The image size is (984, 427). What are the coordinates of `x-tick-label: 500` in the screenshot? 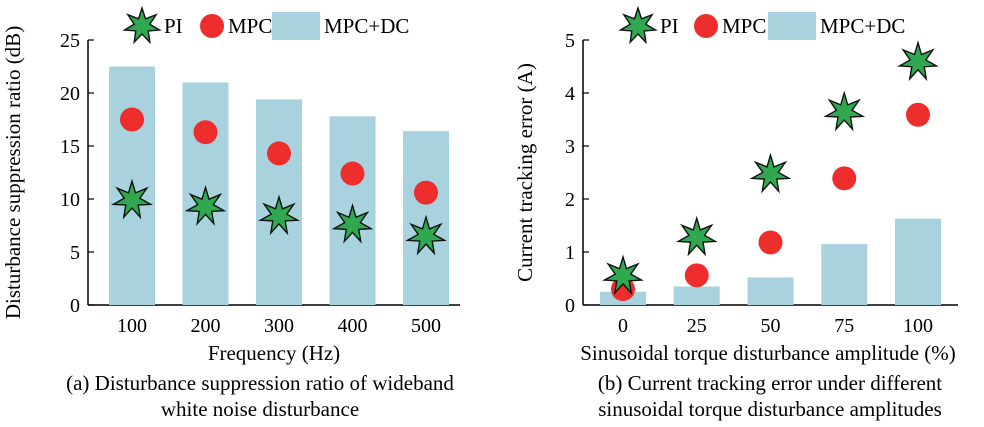 It's located at (426, 326).